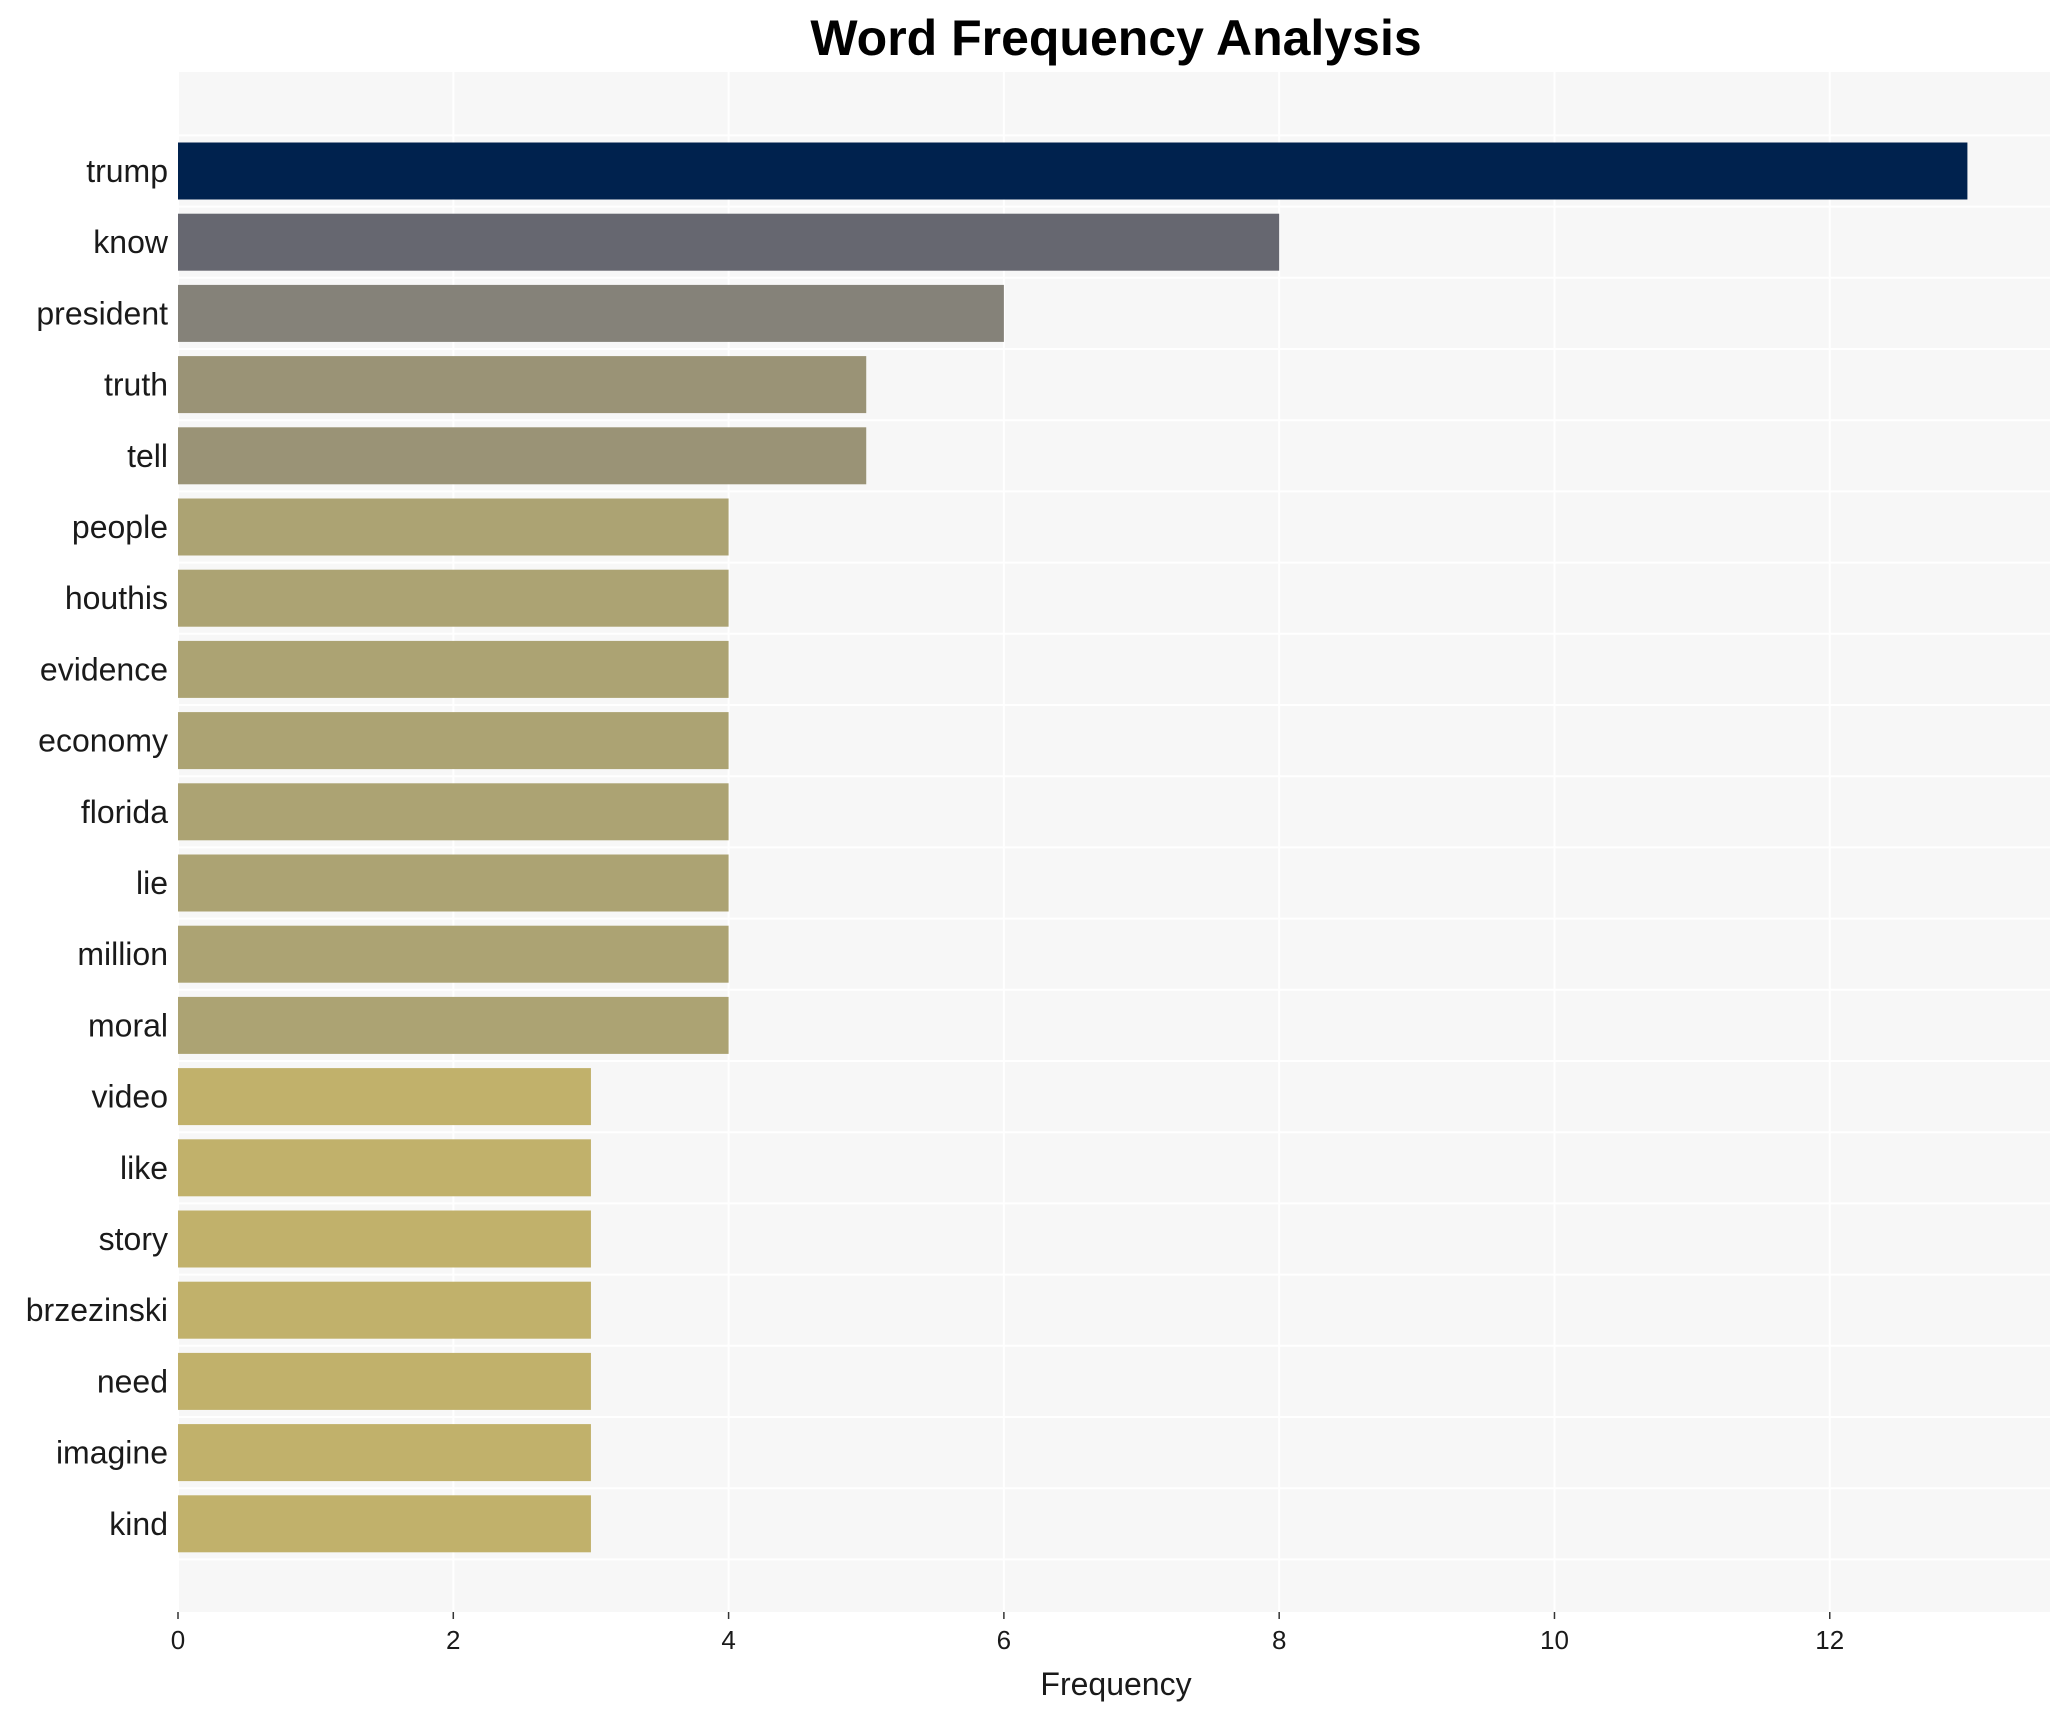 The height and width of the screenshot is (1710, 2057). I want to click on bar-imagine, so click(384, 1453).